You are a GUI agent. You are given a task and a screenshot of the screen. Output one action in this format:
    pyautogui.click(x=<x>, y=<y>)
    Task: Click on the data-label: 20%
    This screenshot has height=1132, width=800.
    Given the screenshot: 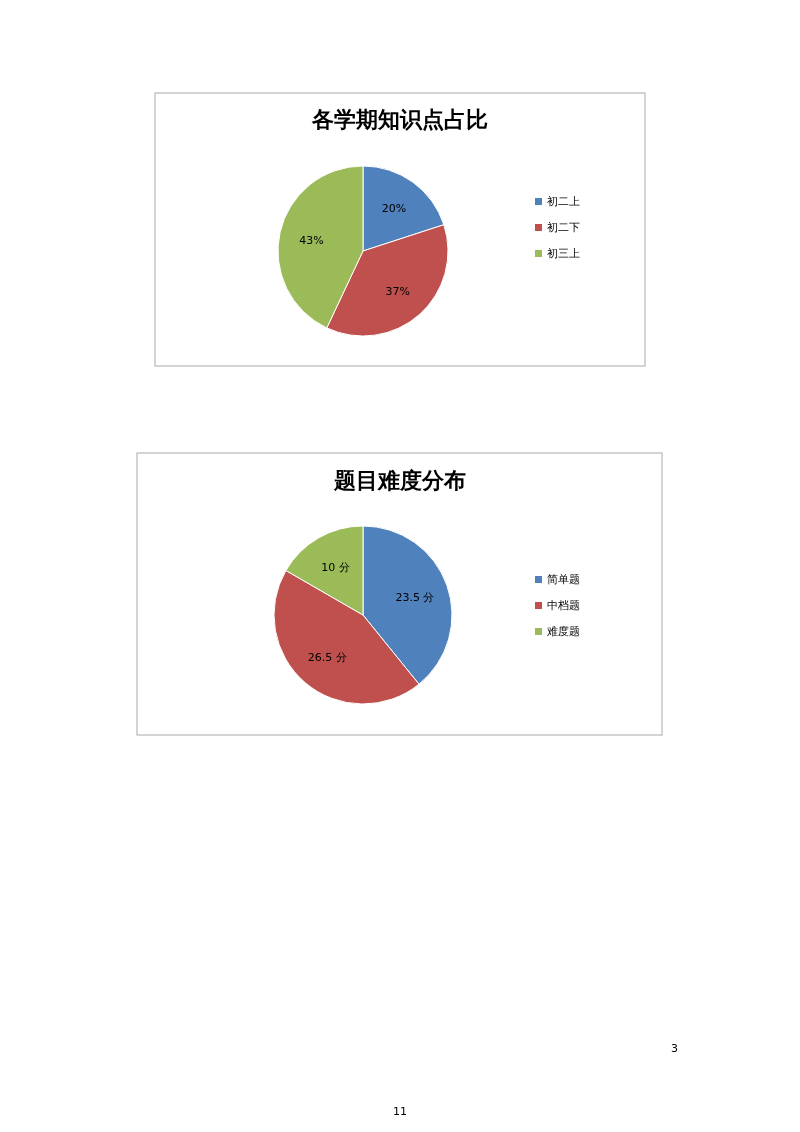 What is the action you would take?
    pyautogui.click(x=394, y=209)
    